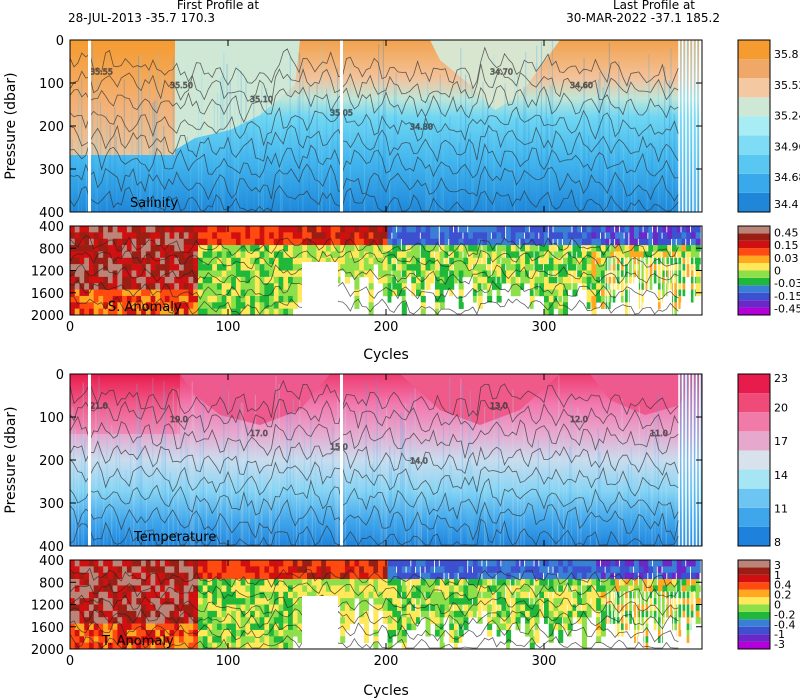 Image resolution: width=800 pixels, height=700 pixels. I want to click on y-tick-label-1-1: 800, so click(51, 249).